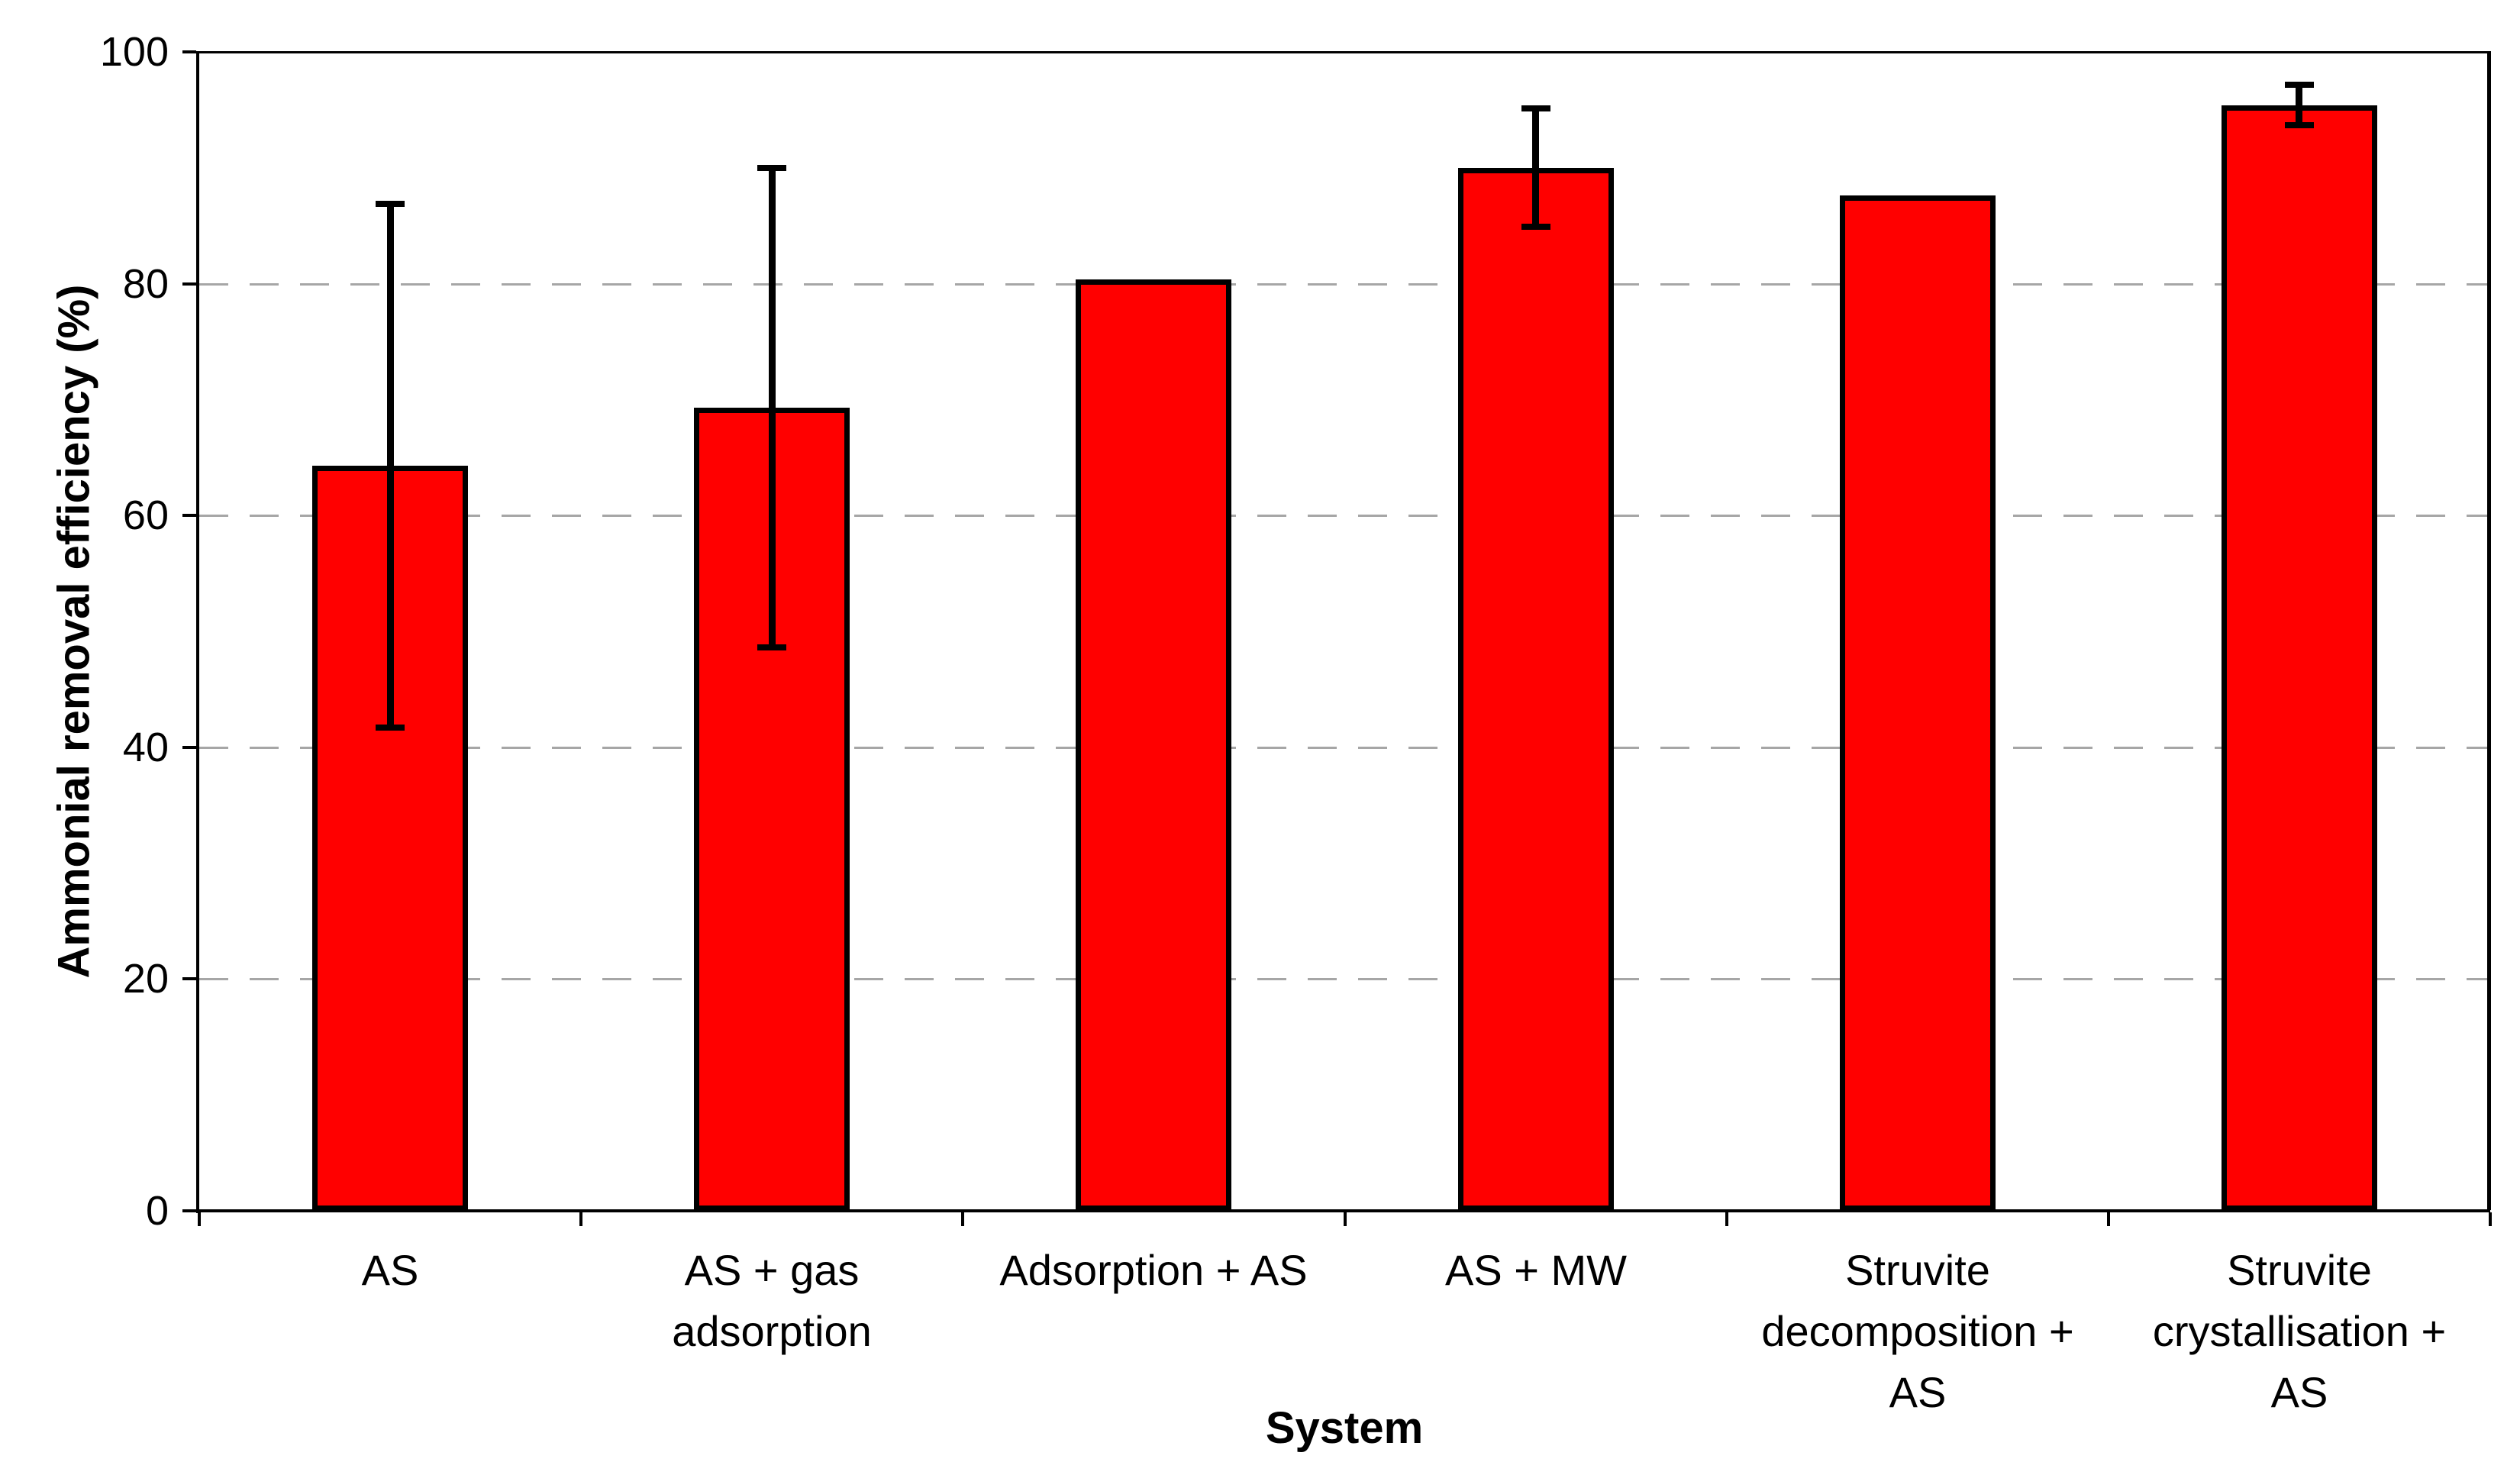 The image size is (2520, 1475). What do you see at coordinates (145, 747) in the screenshot?
I see `y-tick-label: 40` at bounding box center [145, 747].